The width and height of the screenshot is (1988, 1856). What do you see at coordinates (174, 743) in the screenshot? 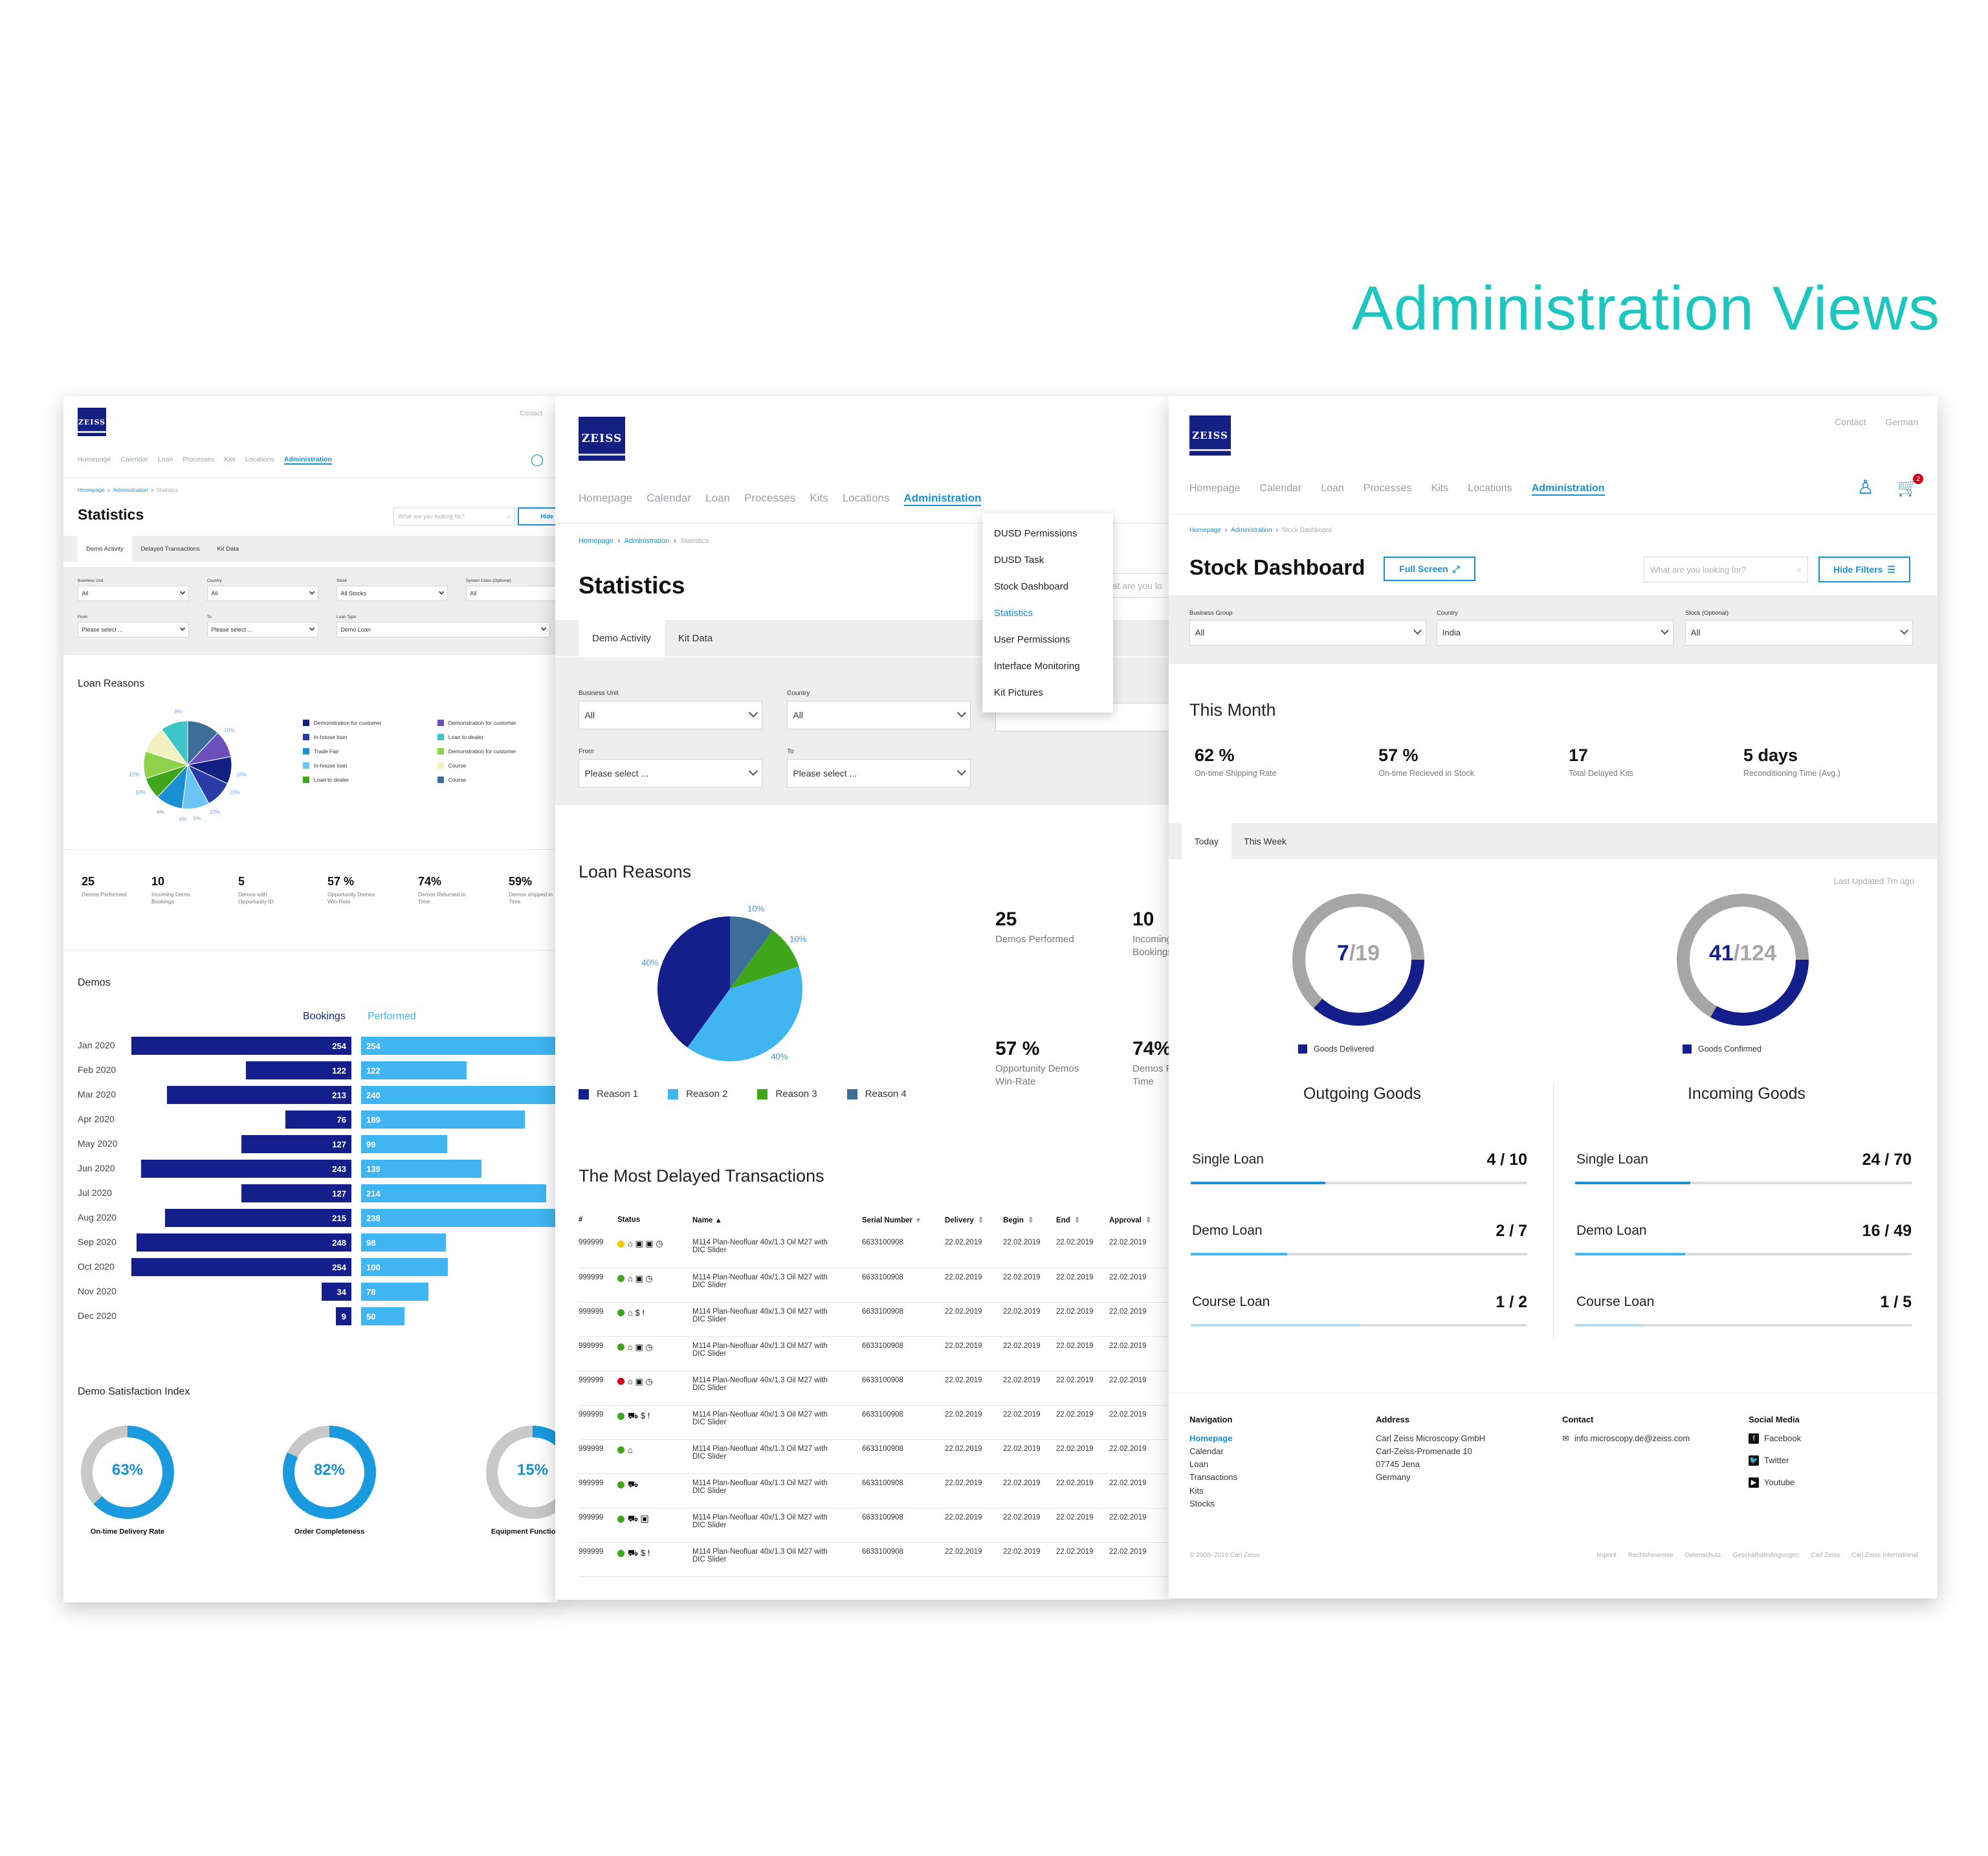
I see `pie-slice` at bounding box center [174, 743].